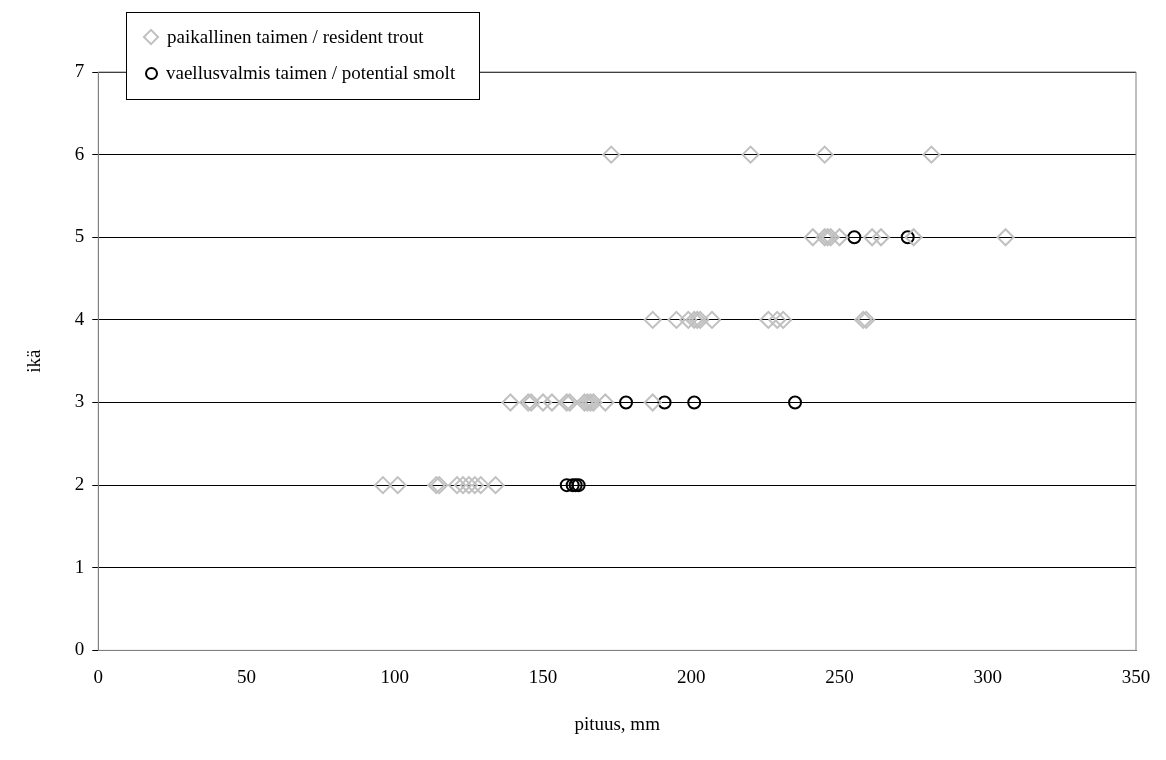 This screenshot has height=760, width=1166. What do you see at coordinates (79, 566) in the screenshot?
I see `y-tick-label: 1` at bounding box center [79, 566].